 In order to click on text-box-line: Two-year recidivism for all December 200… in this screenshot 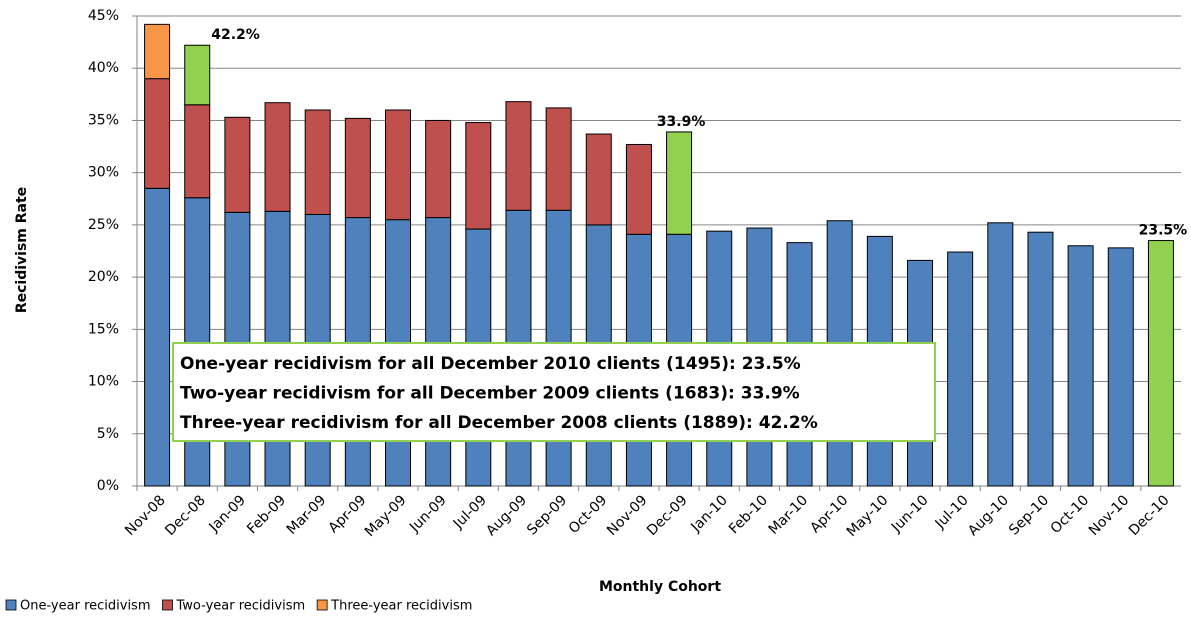, I will do `click(490, 394)`.